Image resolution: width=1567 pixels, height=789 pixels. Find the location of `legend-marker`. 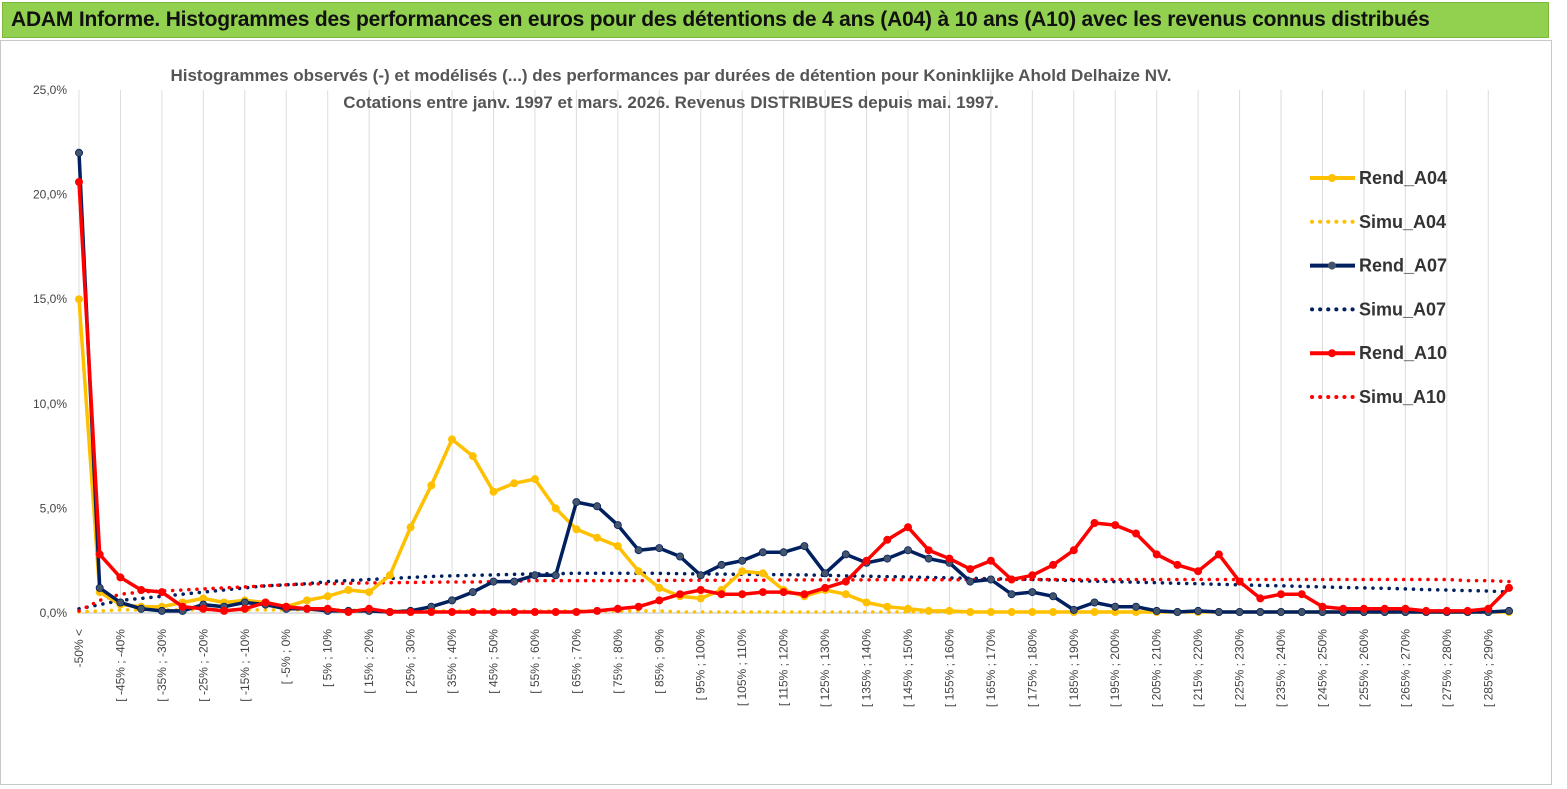

legend-marker is located at coordinates (1332, 178).